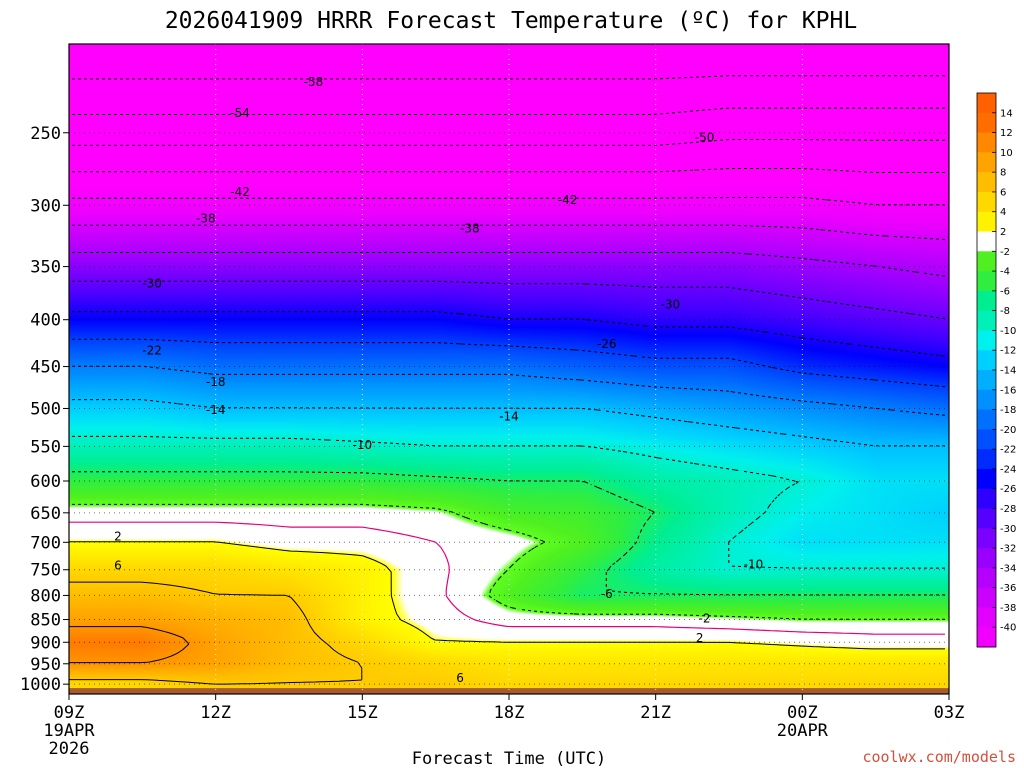 This screenshot has height=768, width=1024. I want to click on colorbar-label: 14, so click(1006, 113).